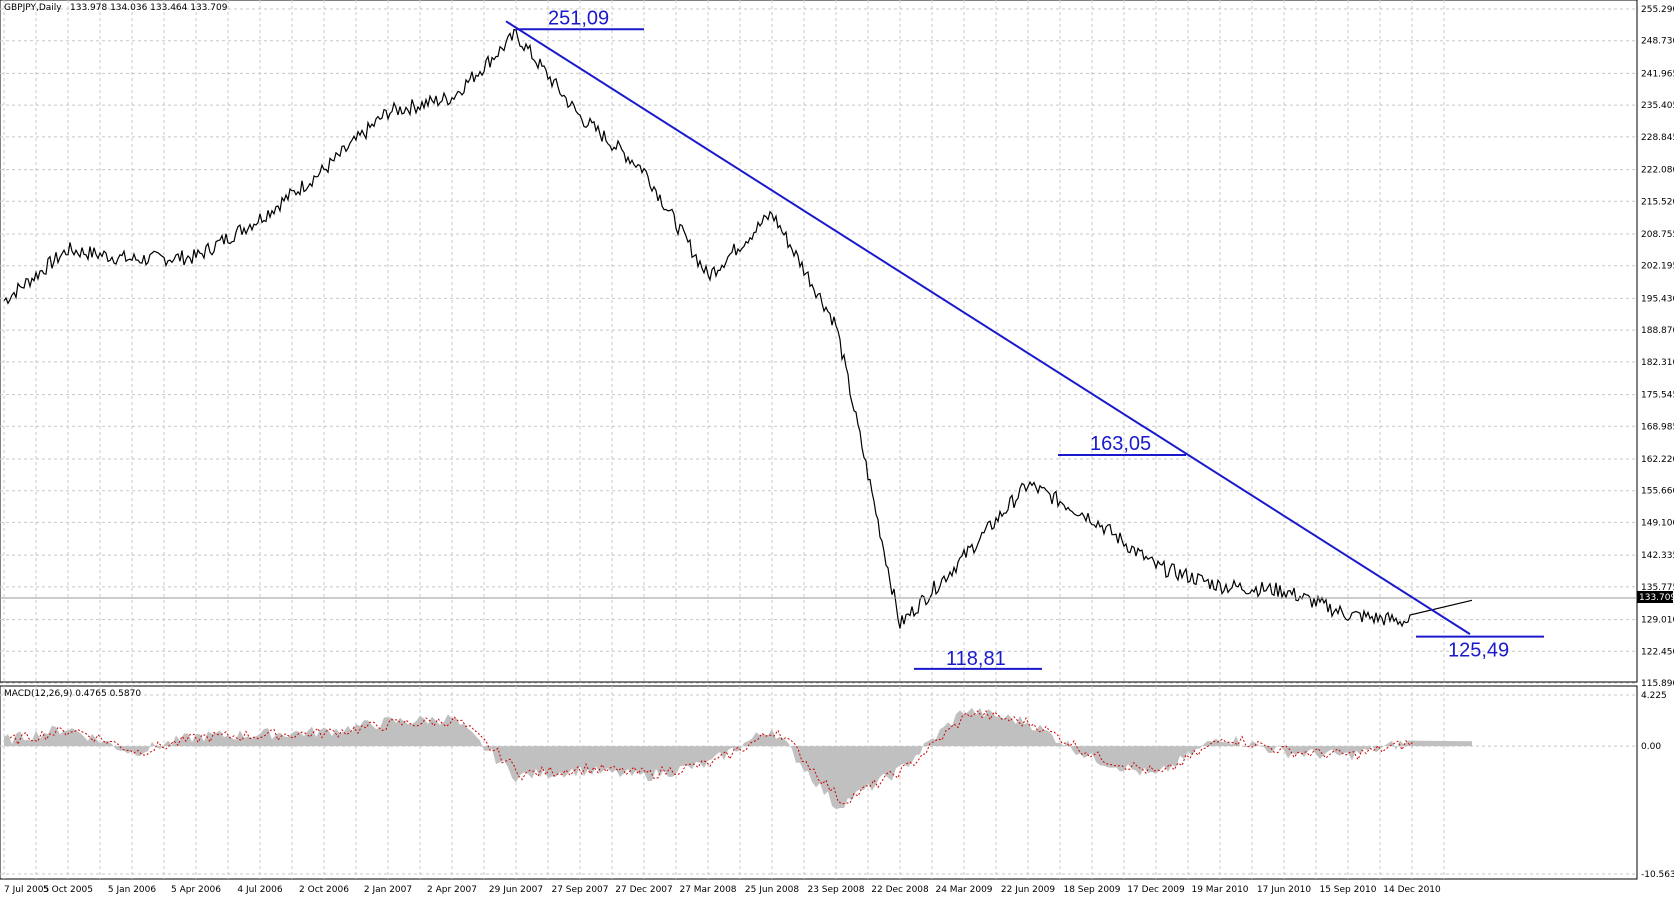 This screenshot has height=898, width=1674. I want to click on x-tick-label: 22 Jun 2009, so click(1028, 890).